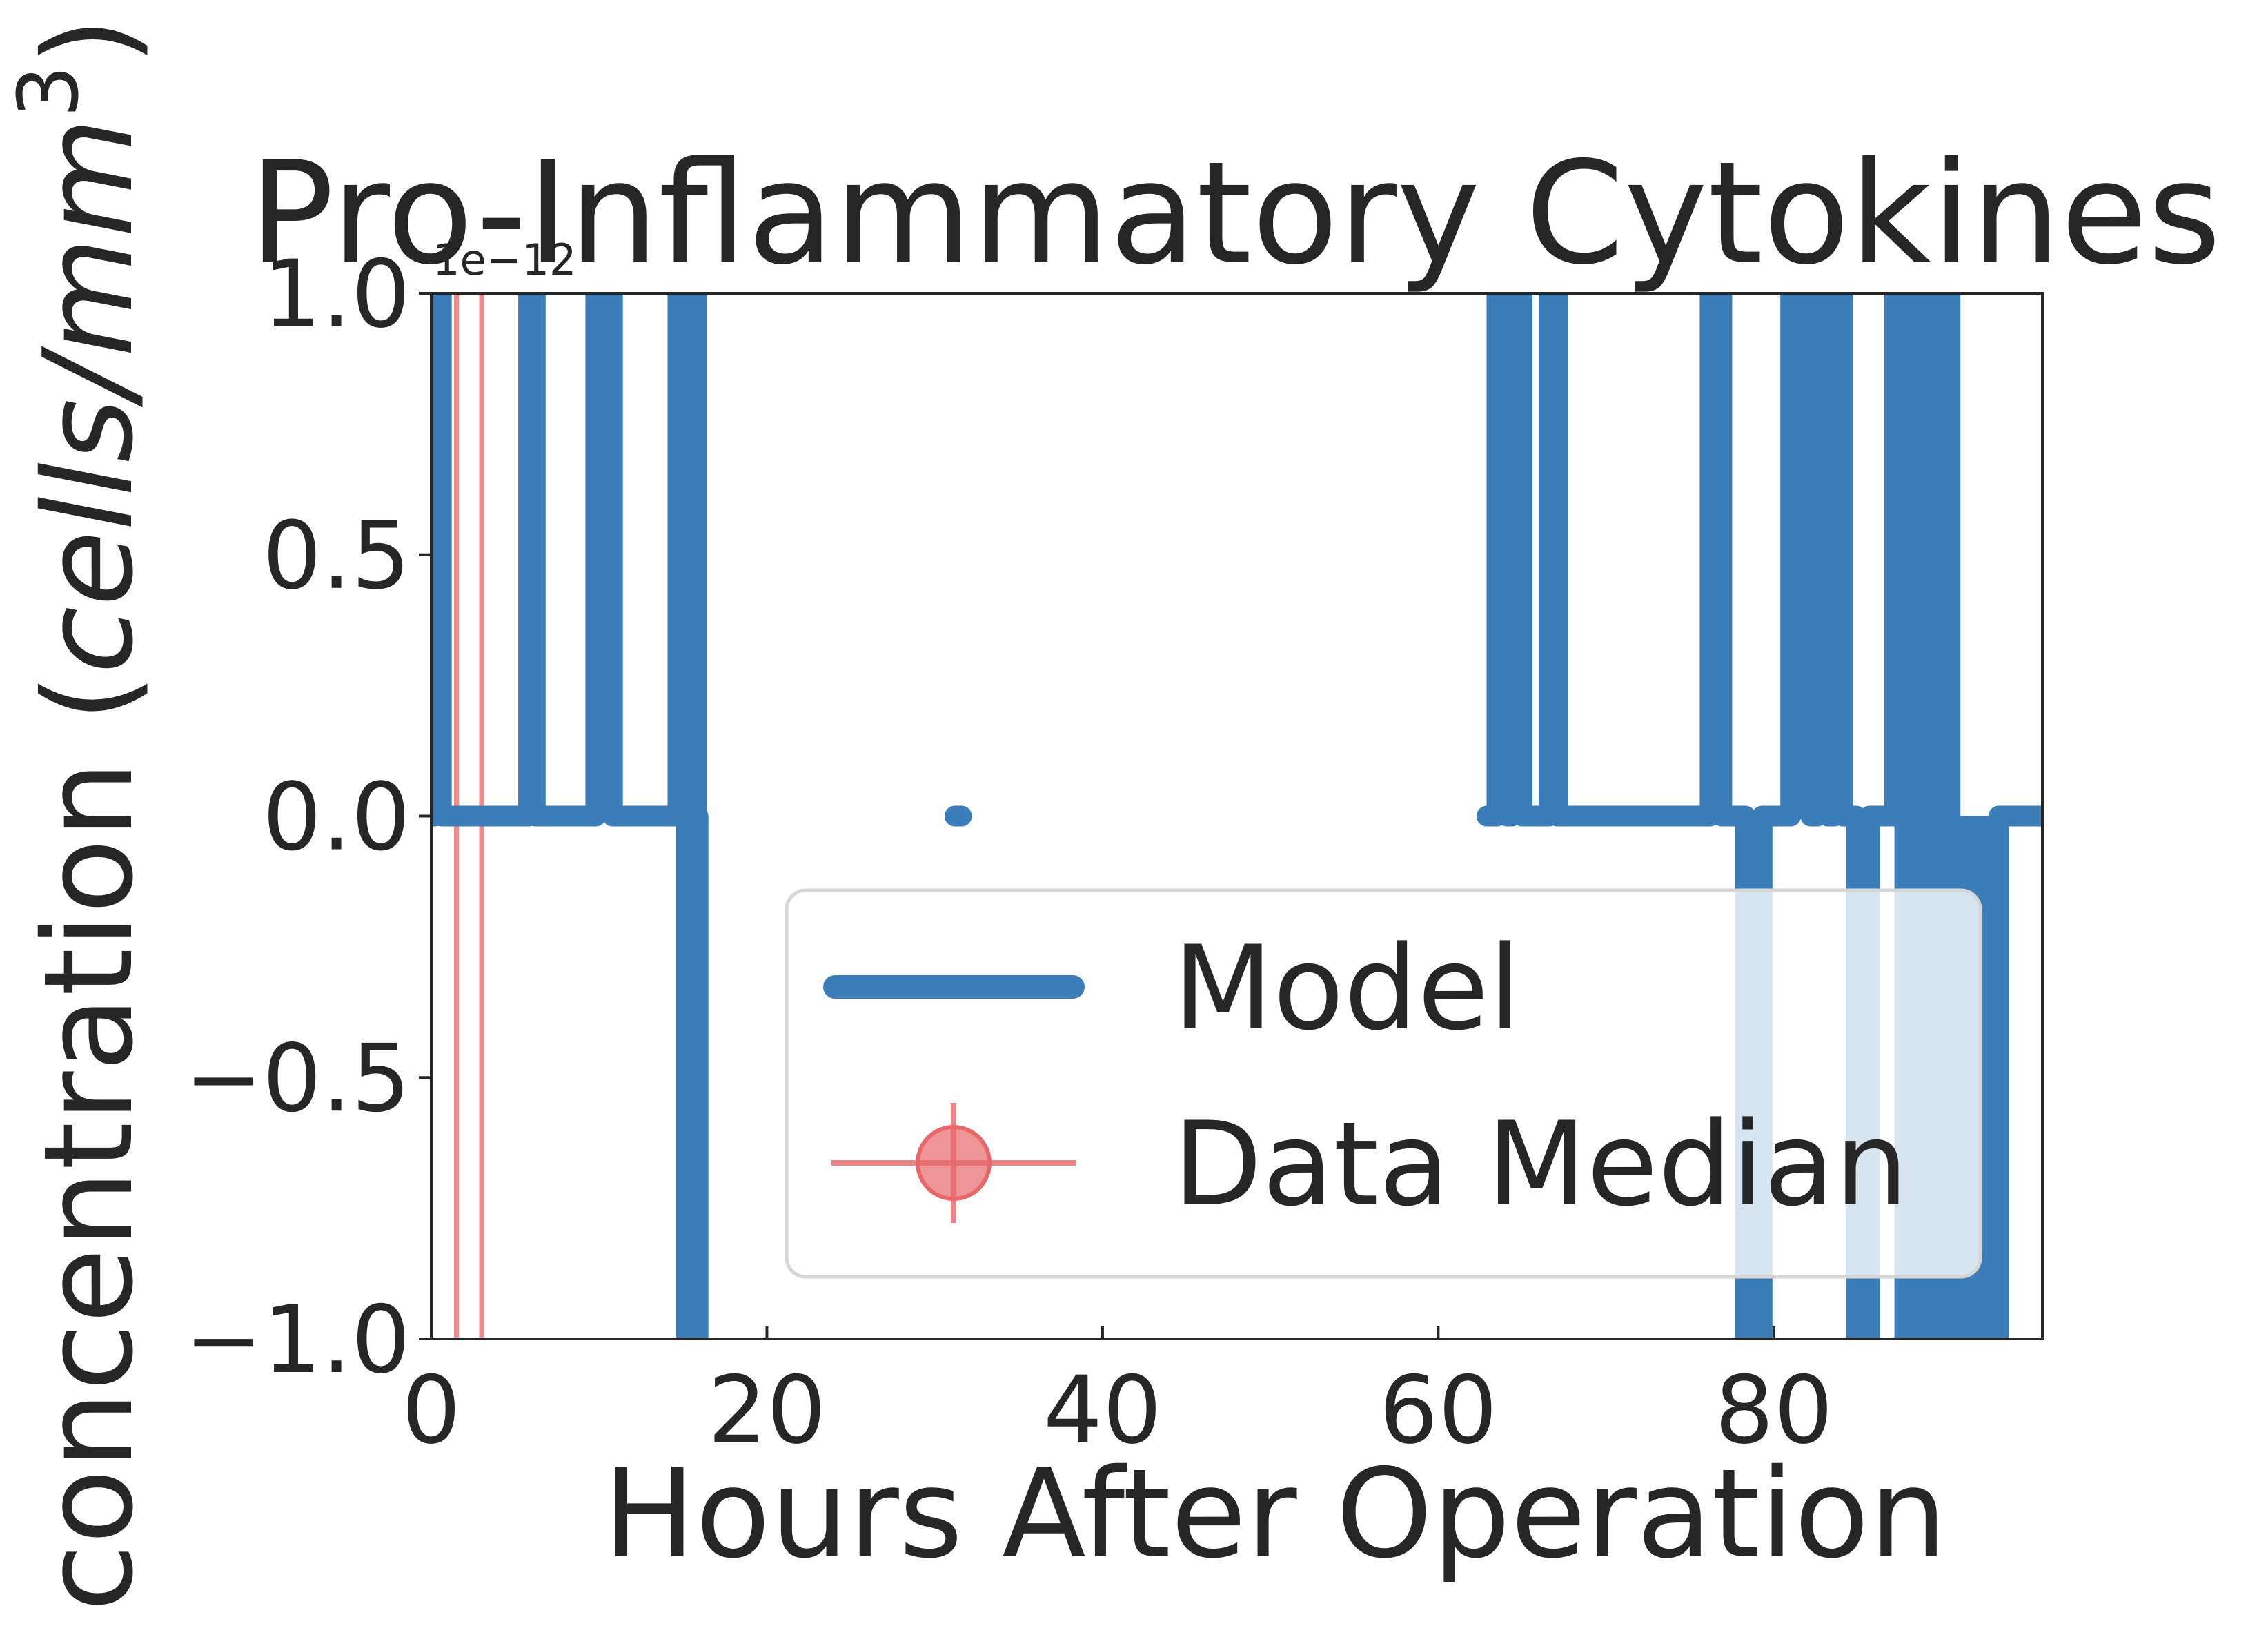 The width and height of the screenshot is (2268, 1626). What do you see at coordinates (336, 556) in the screenshot?
I see `y-tick-label: 0.5` at bounding box center [336, 556].